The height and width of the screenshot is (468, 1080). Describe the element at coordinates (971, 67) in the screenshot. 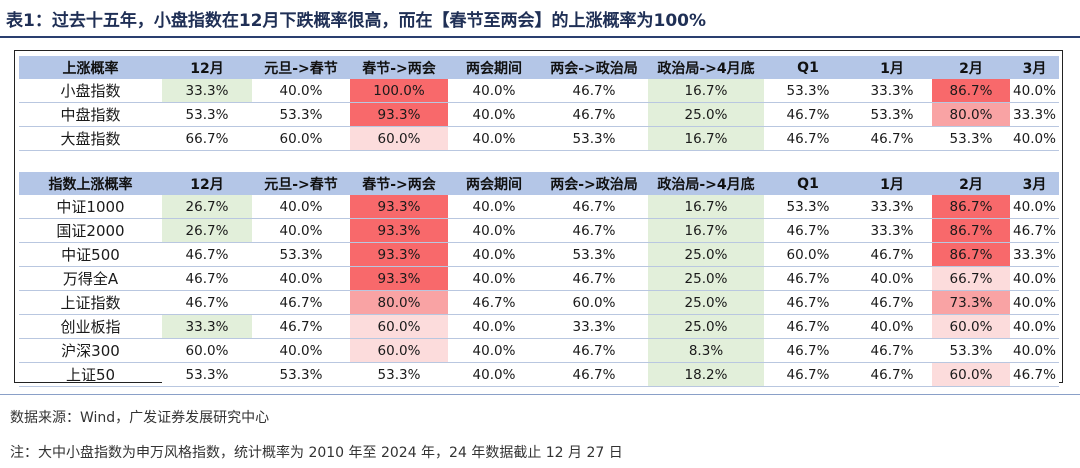

I see `table1-column-header: 2月` at that location.